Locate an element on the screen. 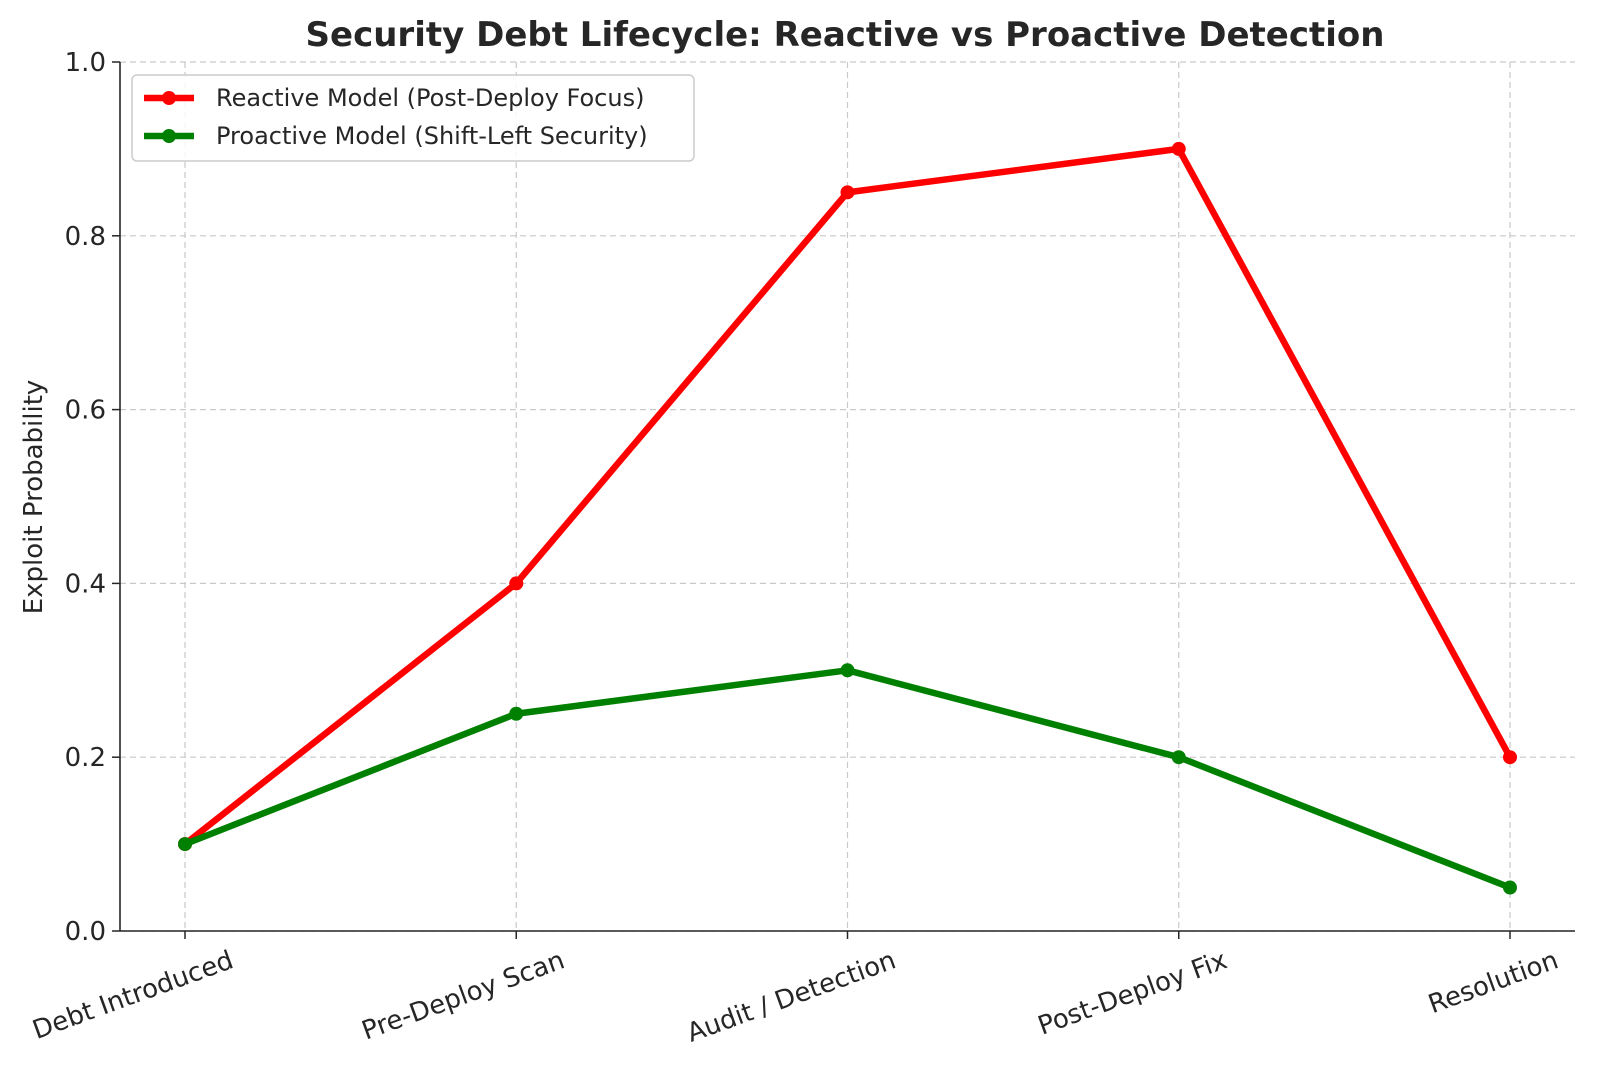 This screenshot has width=1600, height=1071. y-tick-label: 1.0 is located at coordinates (85, 63).